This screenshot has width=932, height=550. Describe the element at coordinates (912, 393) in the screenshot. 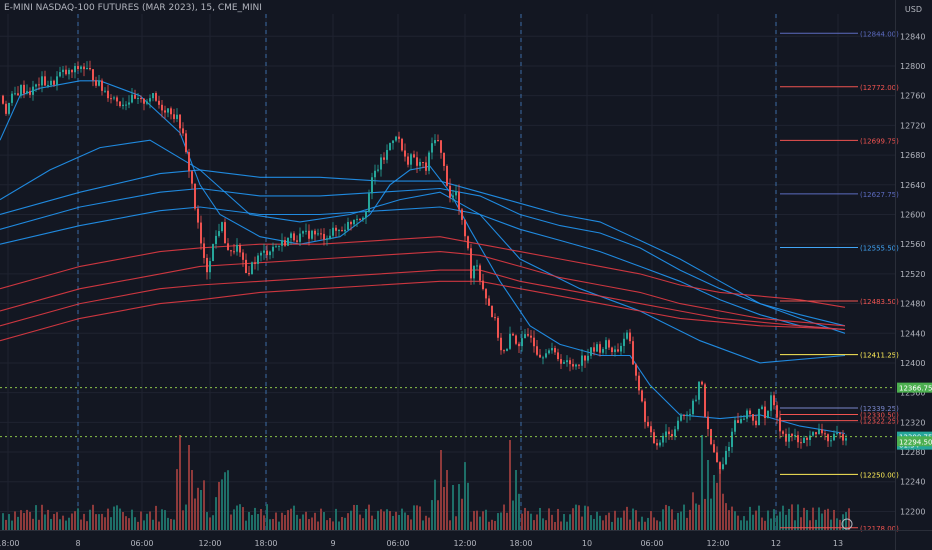

I see `price-tick-label: 12360` at that location.